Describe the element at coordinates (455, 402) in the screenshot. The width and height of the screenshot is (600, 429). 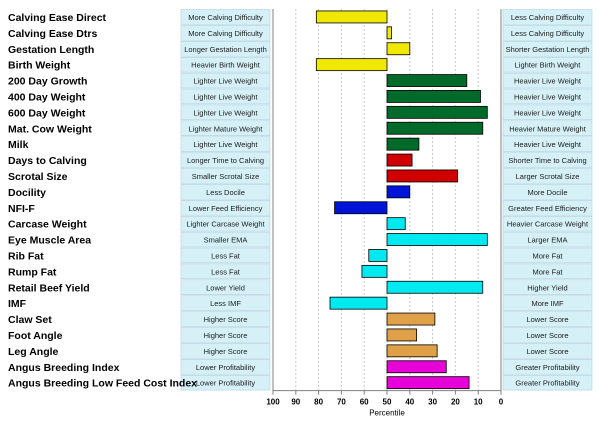
I see `tick-label: 20` at that location.